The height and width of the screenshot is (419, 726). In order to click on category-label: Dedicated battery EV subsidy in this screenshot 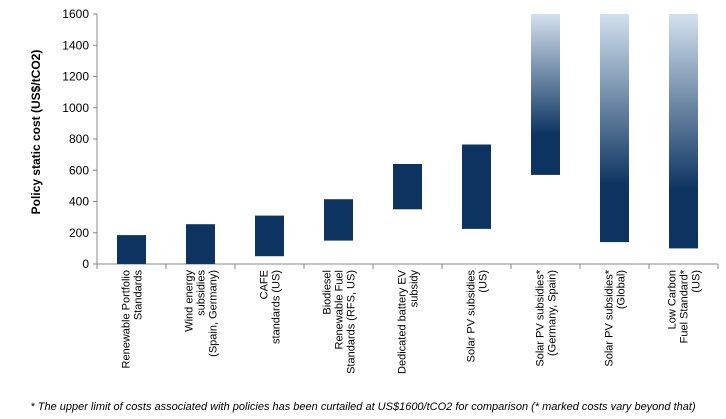, I will do `click(409, 321)`.